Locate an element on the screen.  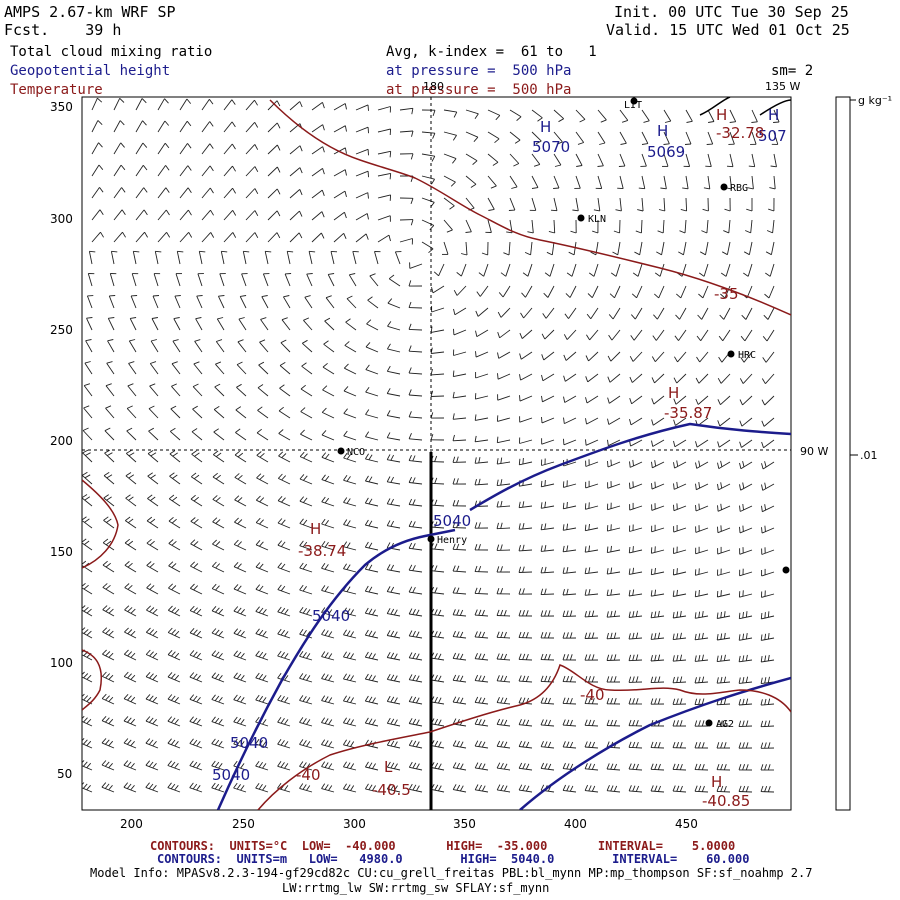
valid-time: Valid. 15 UTC Wed 01 Oct 25 is located at coordinates (728, 30).